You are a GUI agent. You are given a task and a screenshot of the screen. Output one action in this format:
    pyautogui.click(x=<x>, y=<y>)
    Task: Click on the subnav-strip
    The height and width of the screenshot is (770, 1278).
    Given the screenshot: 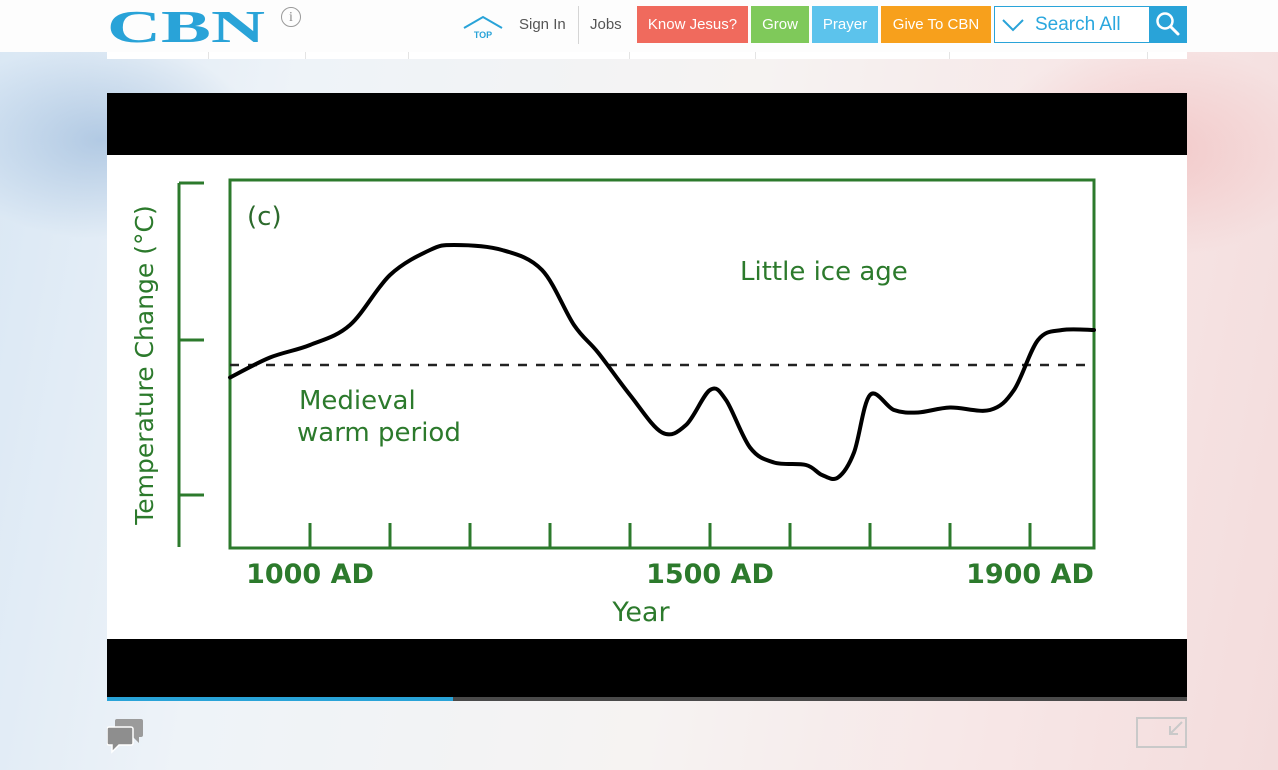 What is the action you would take?
    pyautogui.click(x=647, y=55)
    